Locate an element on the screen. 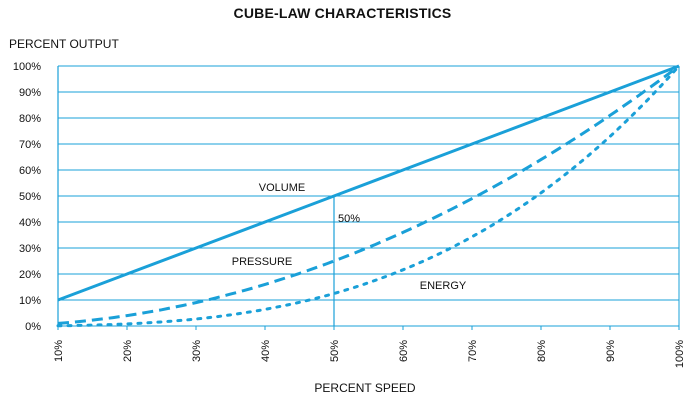 The image size is (685, 401). y-tick-label: 100% is located at coordinates (27, 67).